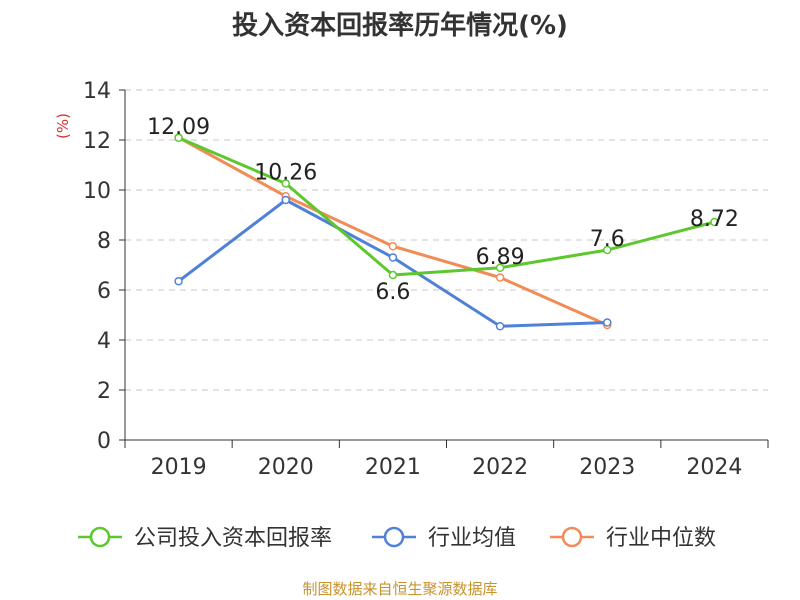  What do you see at coordinates (286, 467) in the screenshot?
I see `x-tick-label: 2020` at bounding box center [286, 467].